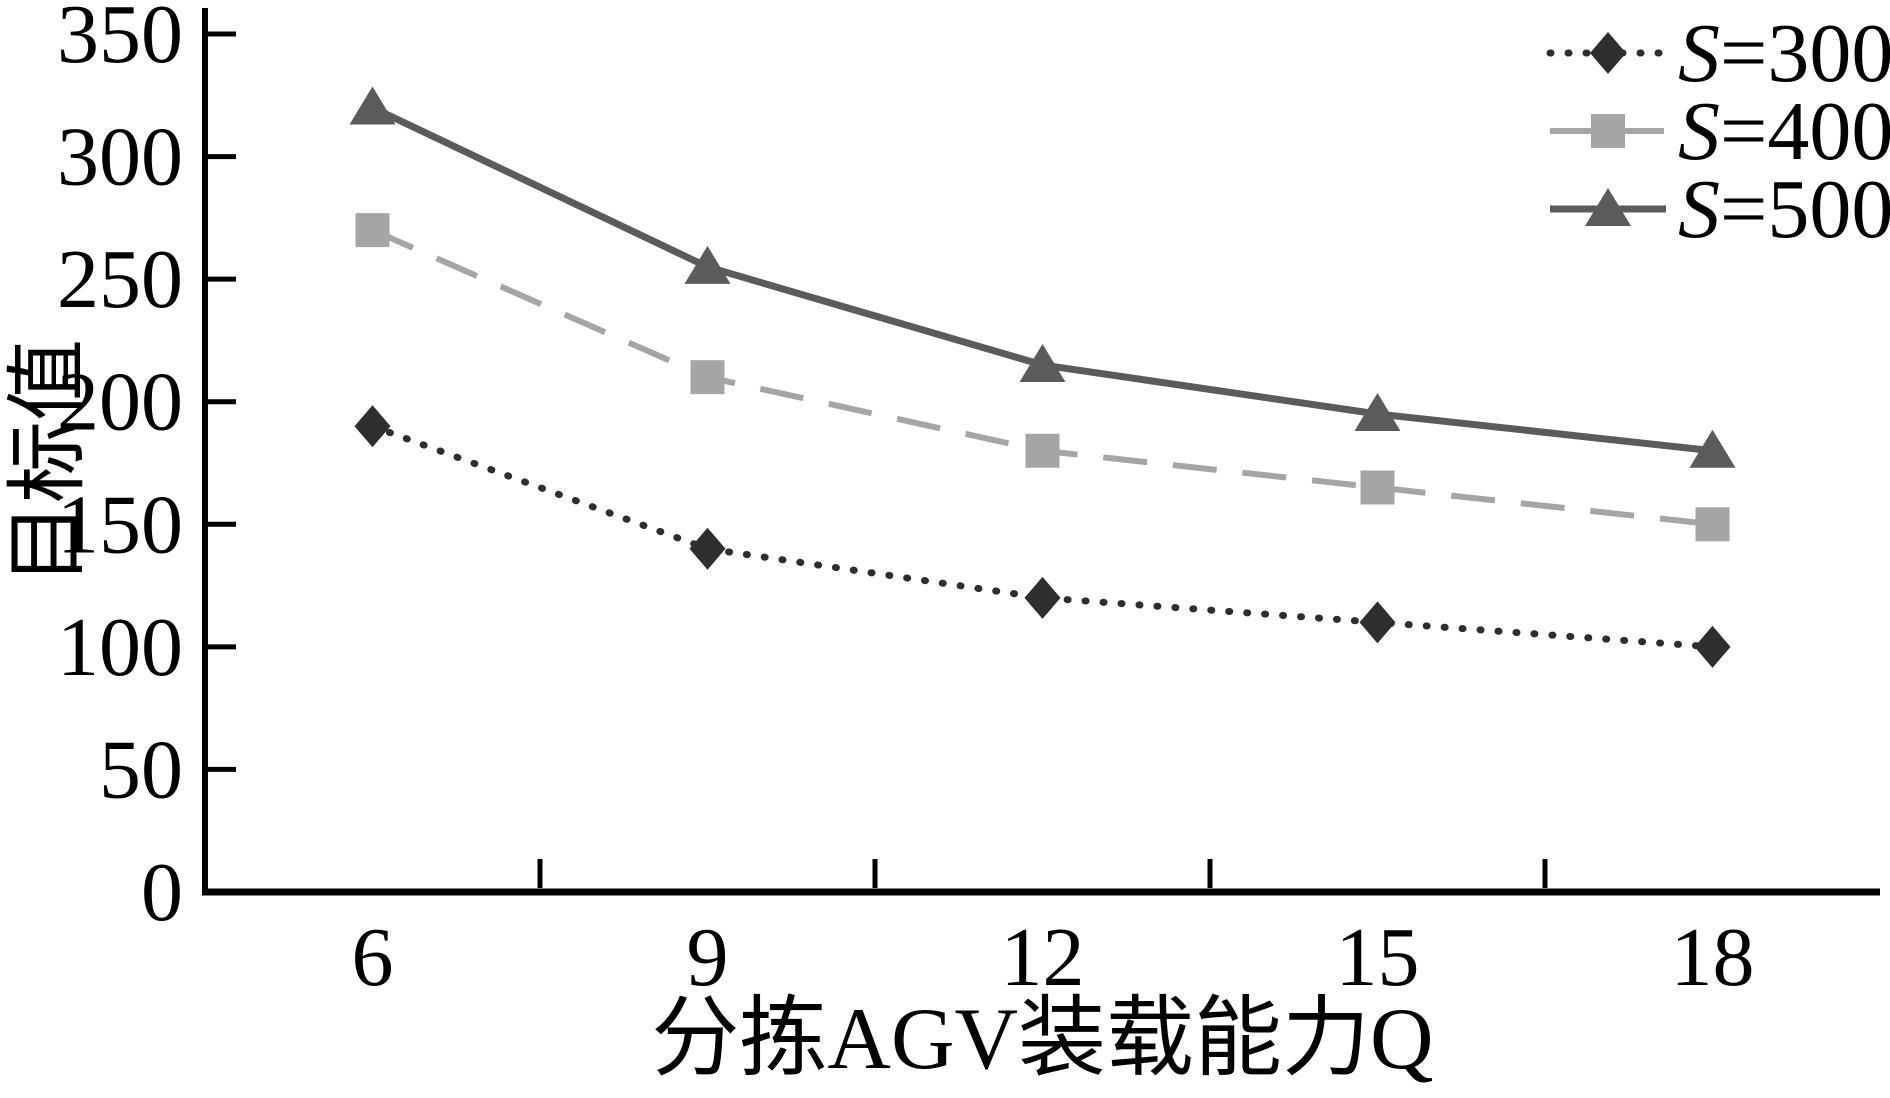  Describe the element at coordinates (1784, 209) in the screenshot. I see `legend-label: S=500` at that location.